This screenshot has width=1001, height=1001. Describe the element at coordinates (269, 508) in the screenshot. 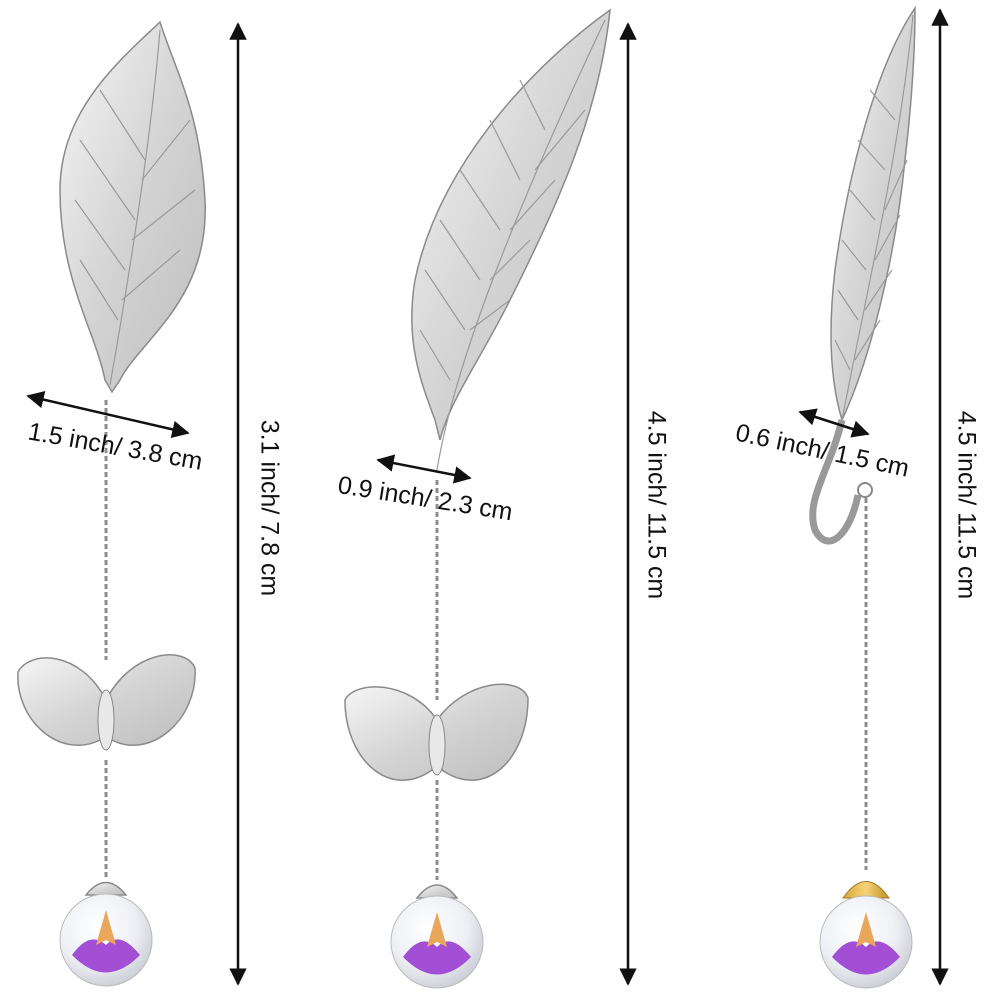

I see `height-label: 3.1 inch/ 7.8 cm` at that location.